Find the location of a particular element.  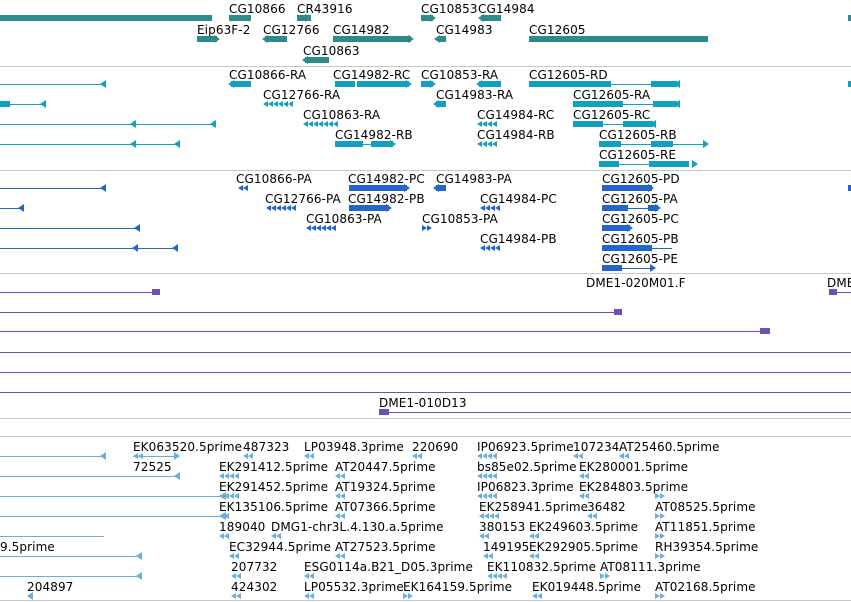

transcript-label: CG14984-RC is located at coordinates (516, 115).